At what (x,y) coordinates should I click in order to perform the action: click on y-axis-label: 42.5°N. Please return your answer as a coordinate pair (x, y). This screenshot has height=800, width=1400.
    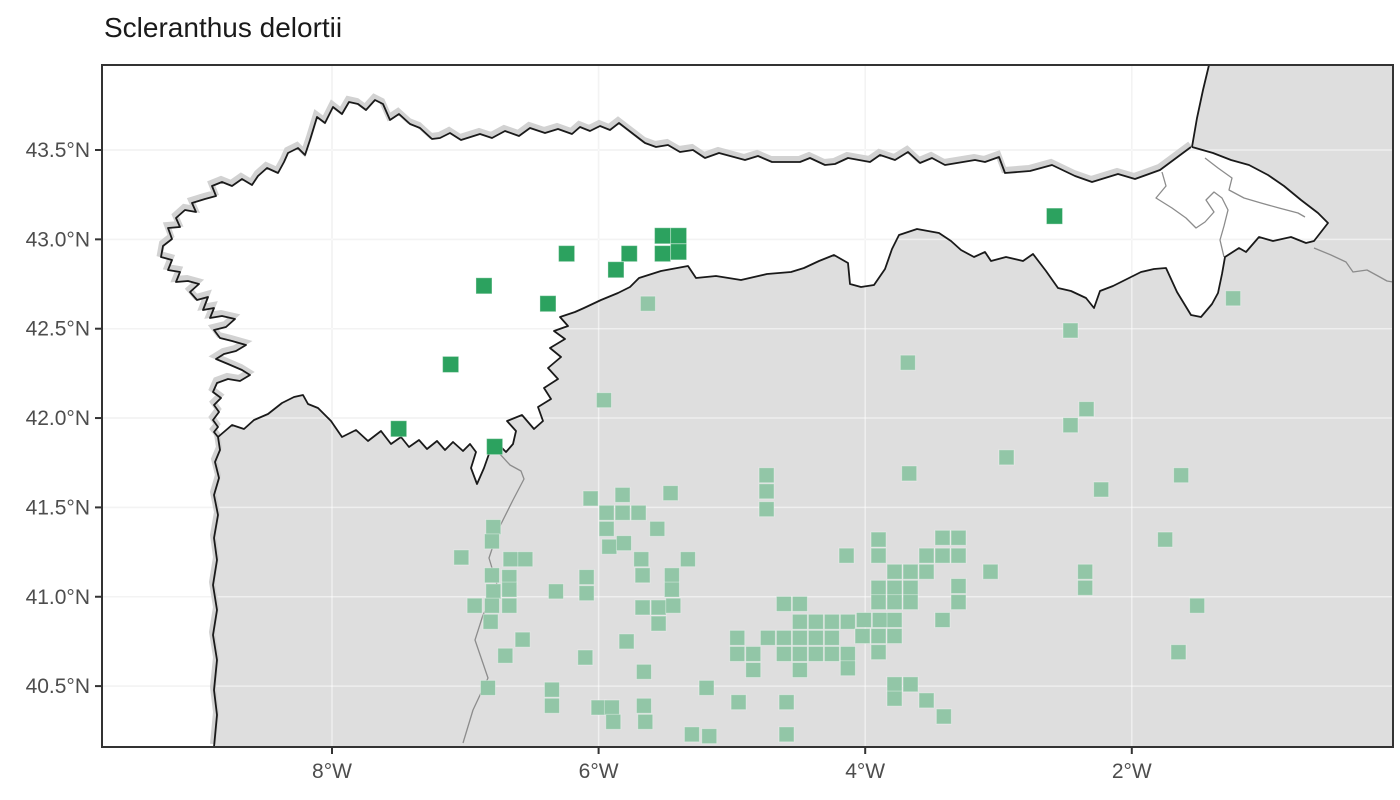
    Looking at the image, I should click on (58, 329).